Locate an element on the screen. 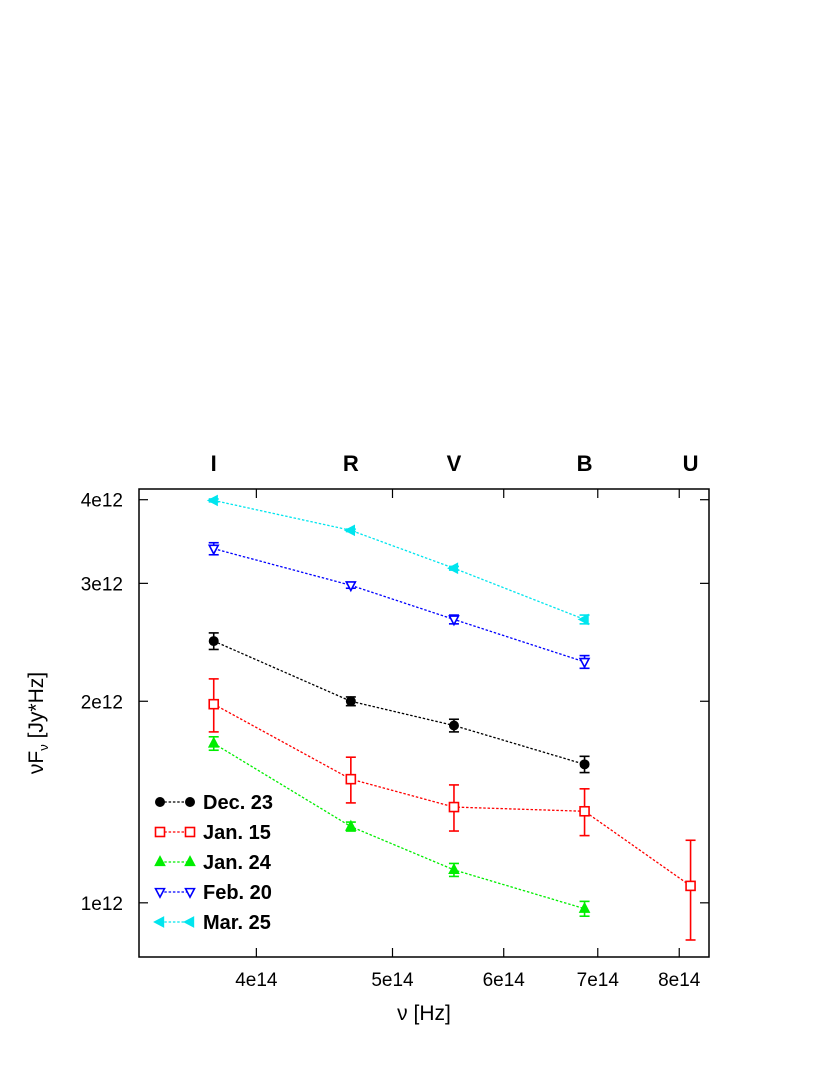  legend-item: Dec. 23 is located at coordinates (214, 803).